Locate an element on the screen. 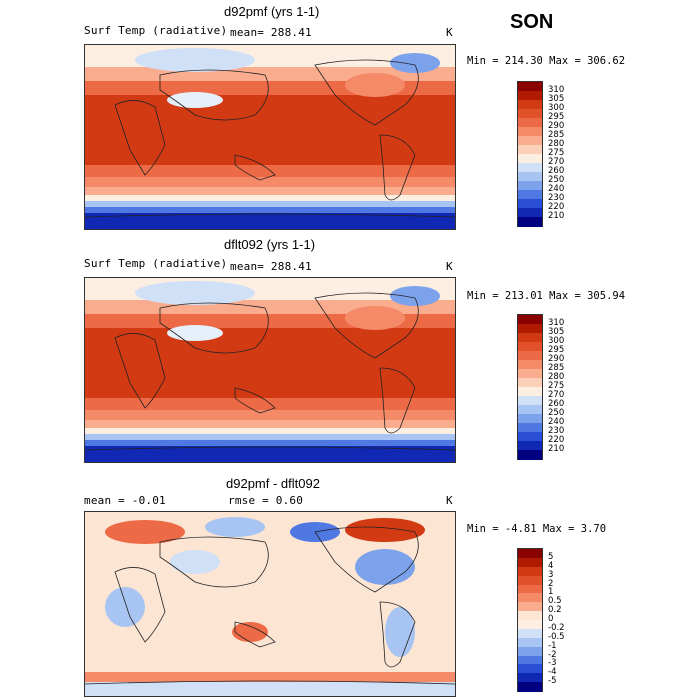 The image size is (700, 700). panel-1-mean-label: mean= 288.41 is located at coordinates (271, 32).